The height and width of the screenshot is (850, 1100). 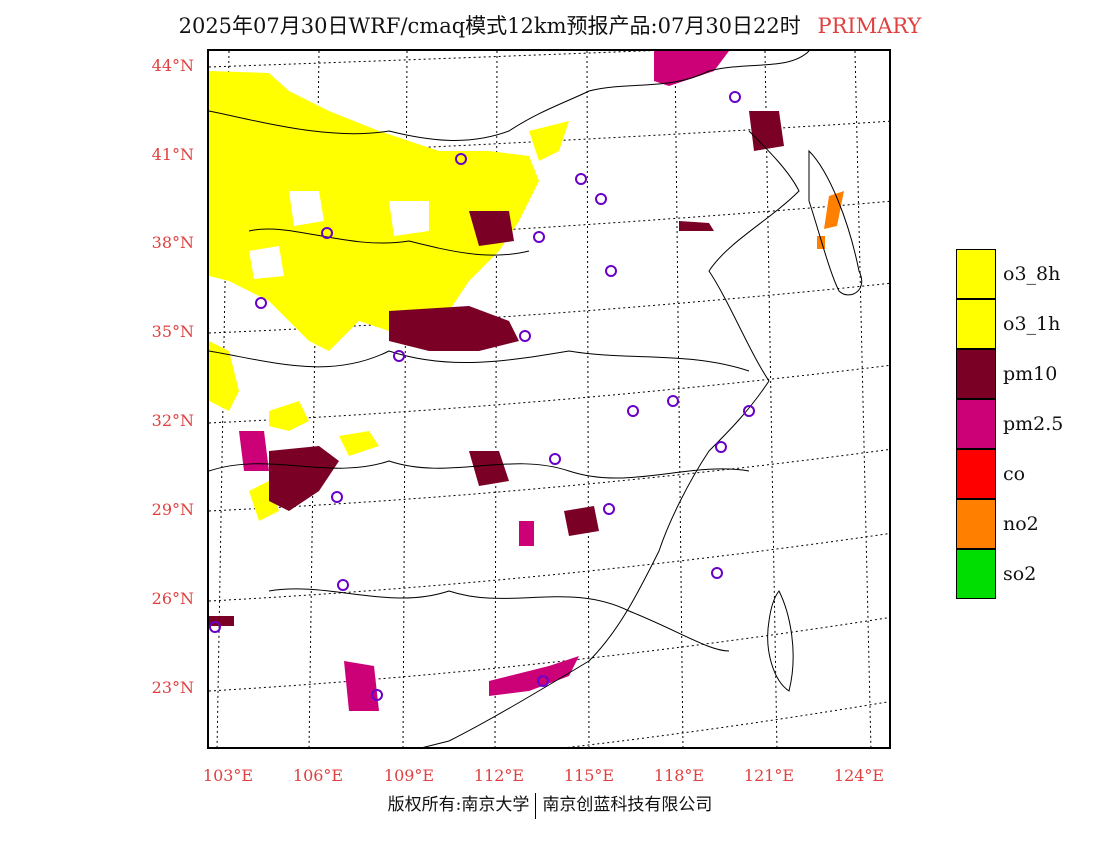 I want to click on lat-label-29: 29°N, so click(x=172, y=509).